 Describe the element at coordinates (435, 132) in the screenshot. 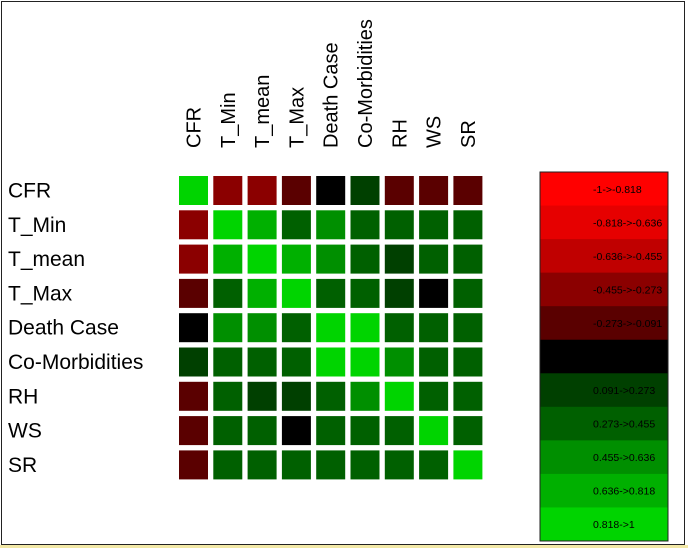

I see `column-label-7: WS` at that location.